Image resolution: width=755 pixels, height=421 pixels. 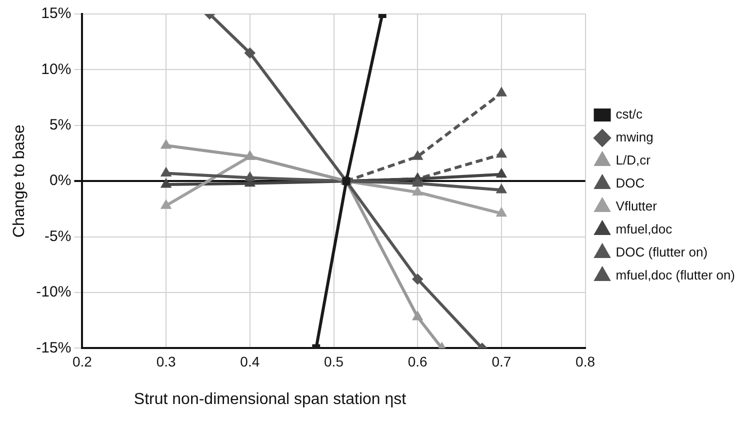 I want to click on x-tick-label: 0.2, so click(x=82, y=361).